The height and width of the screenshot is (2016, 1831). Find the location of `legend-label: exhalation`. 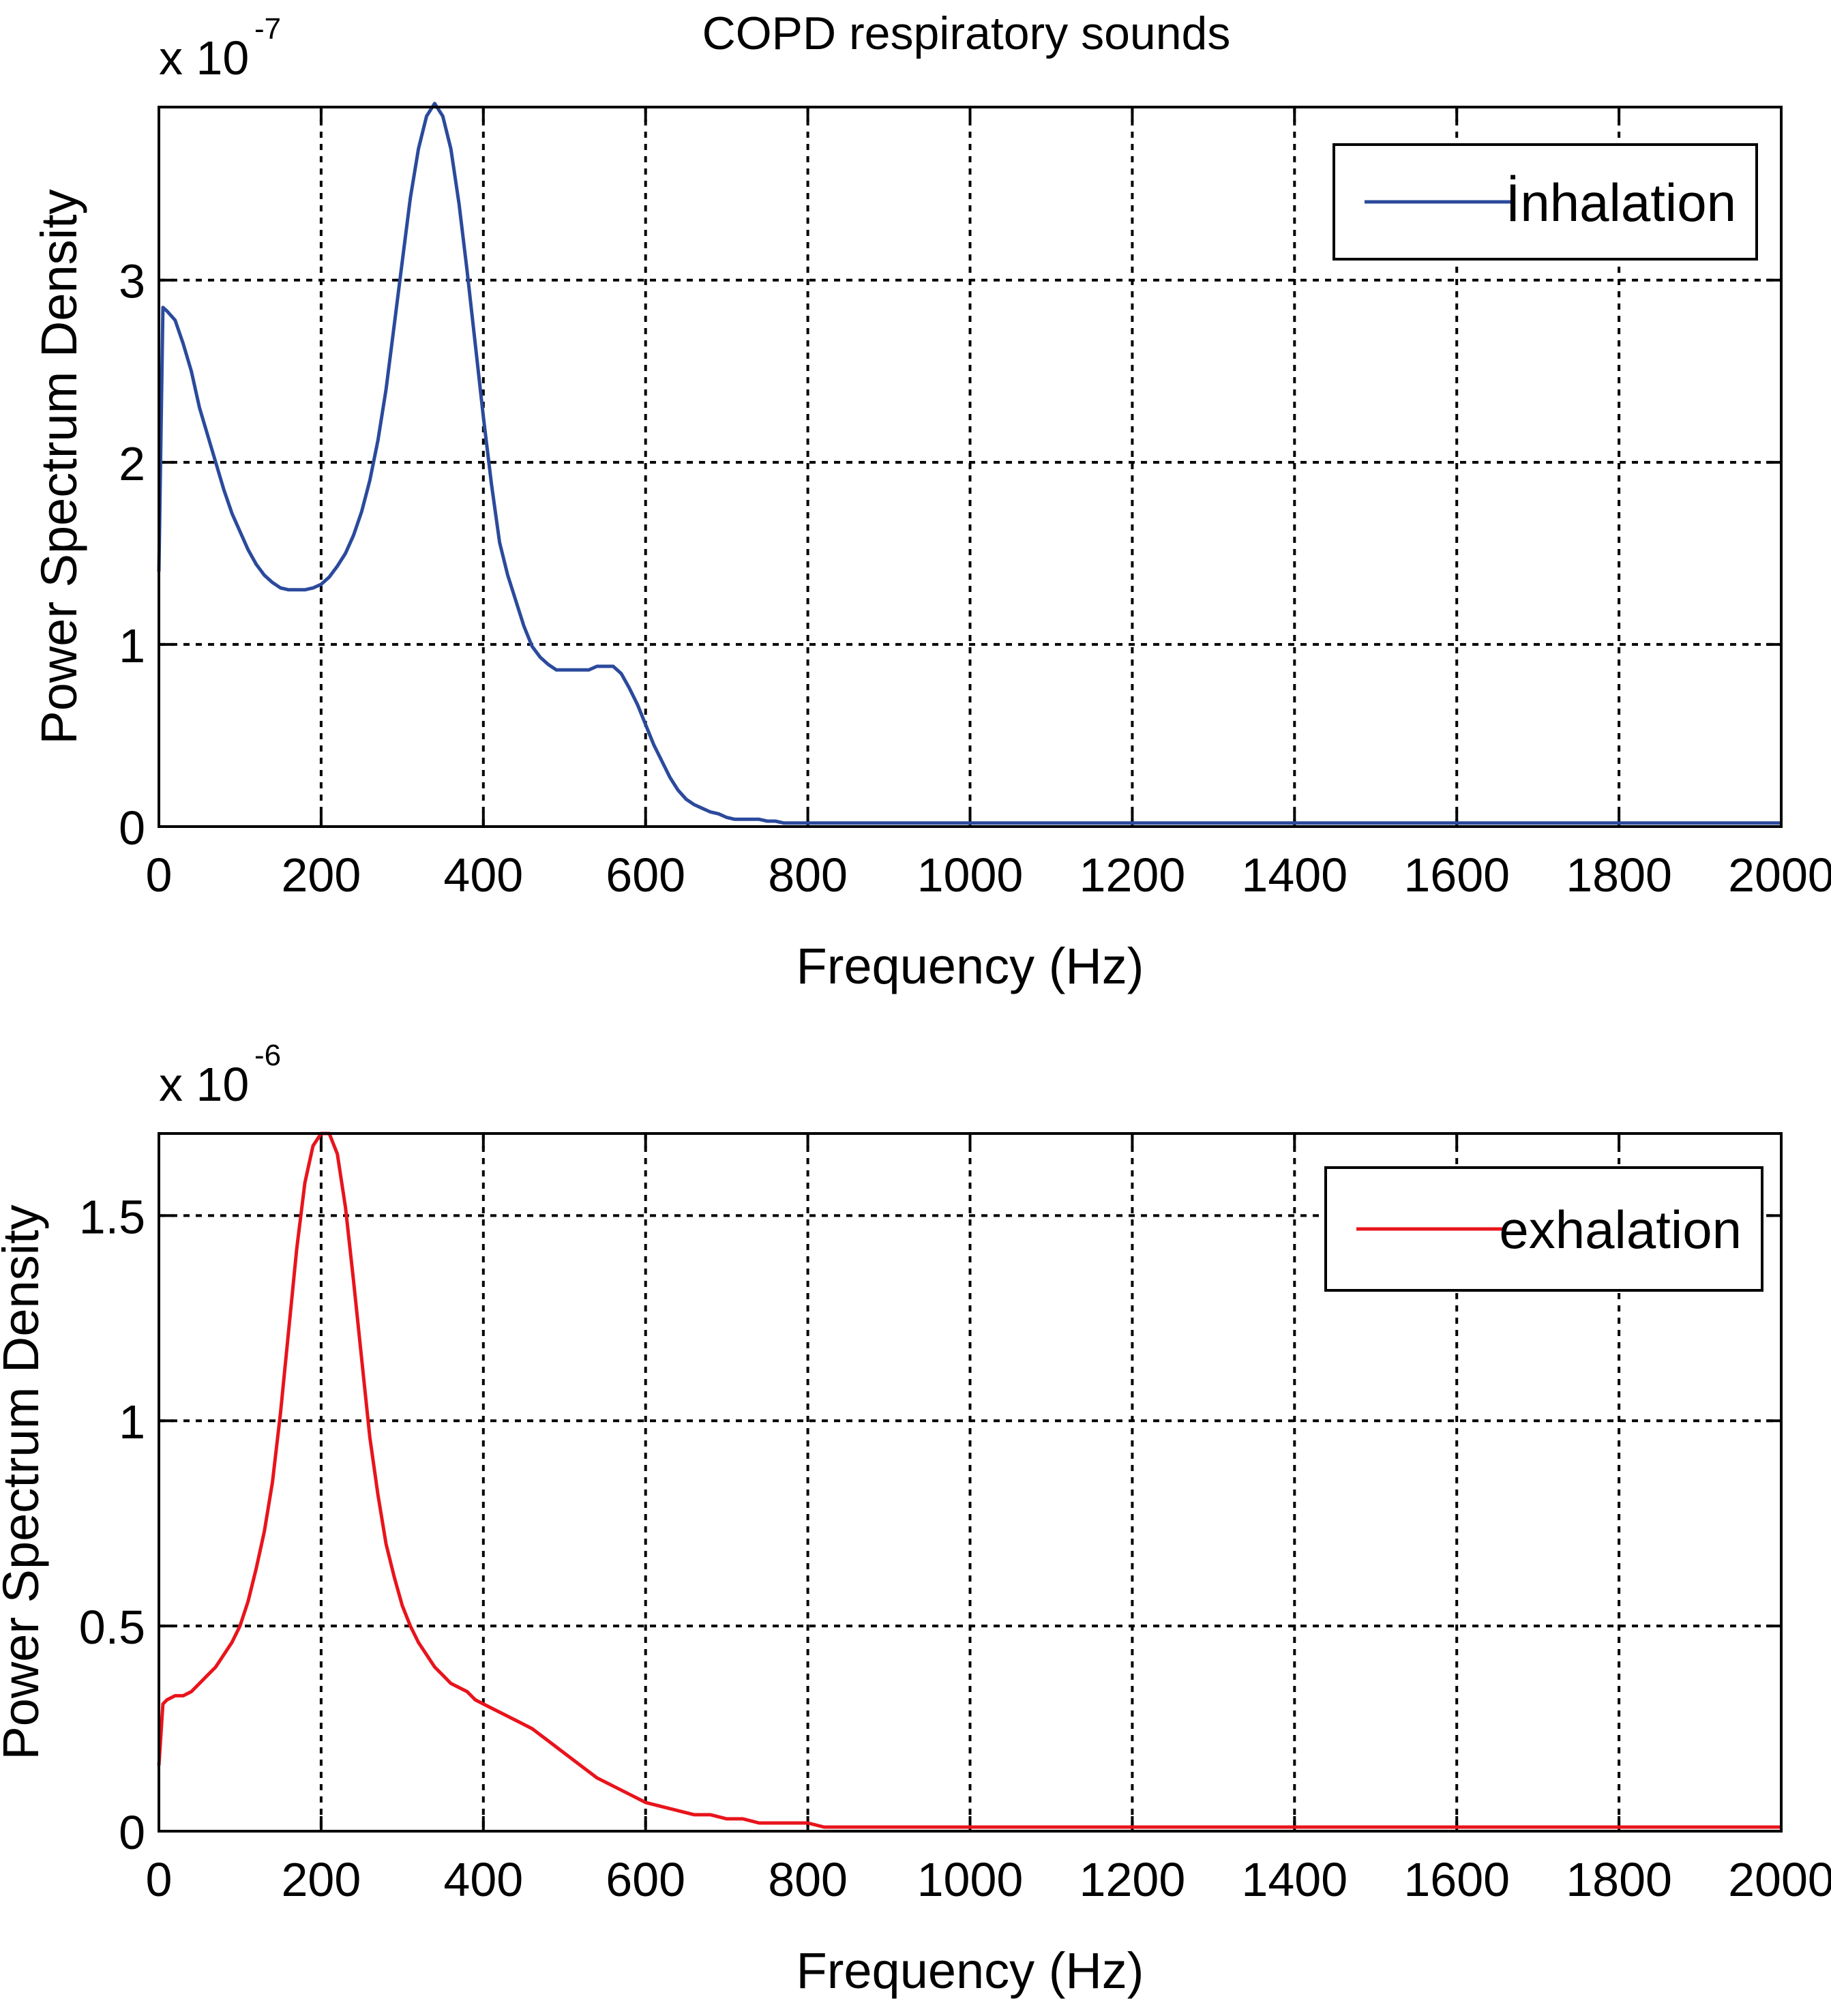

legend-label: exhalation is located at coordinates (1620, 1230).